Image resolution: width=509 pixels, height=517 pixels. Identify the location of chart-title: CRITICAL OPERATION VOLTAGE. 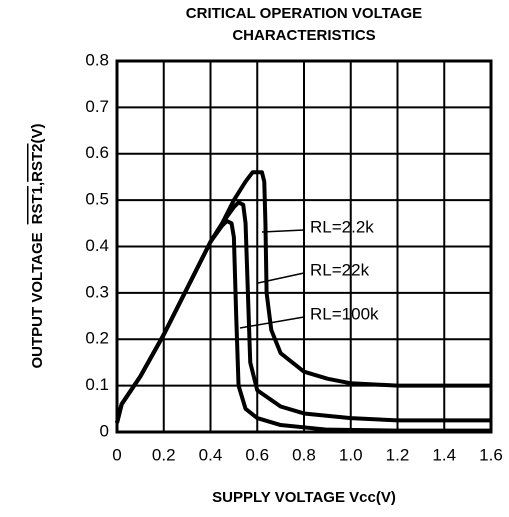
(304, 13).